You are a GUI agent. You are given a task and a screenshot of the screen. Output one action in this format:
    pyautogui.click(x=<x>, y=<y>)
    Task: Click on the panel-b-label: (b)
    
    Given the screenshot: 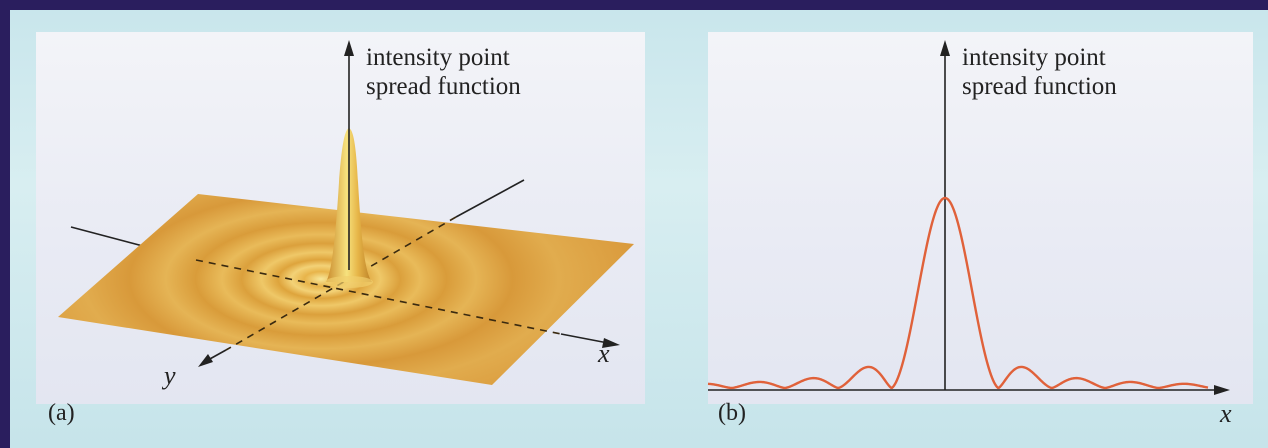 What is the action you would take?
    pyautogui.click(x=732, y=413)
    